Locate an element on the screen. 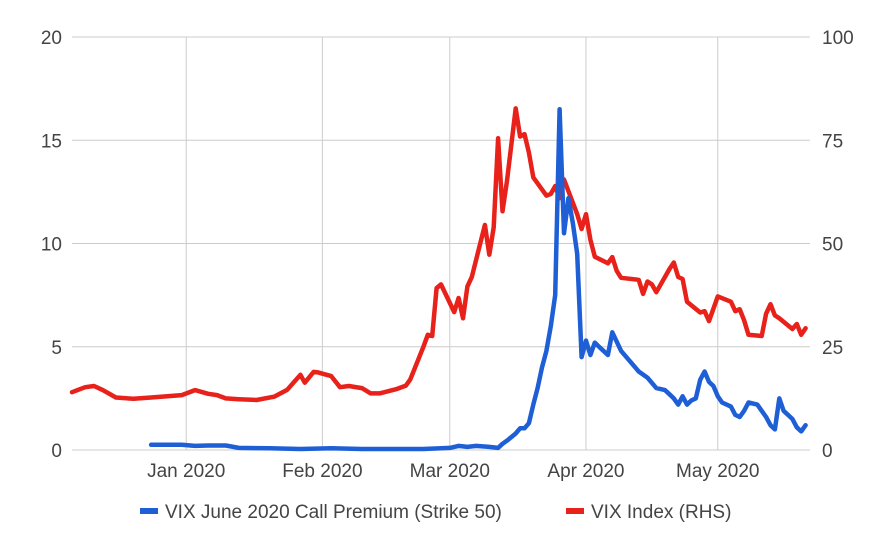 This screenshot has width=888, height=549. x-tick-label: Mar 2020 is located at coordinates (450, 471).